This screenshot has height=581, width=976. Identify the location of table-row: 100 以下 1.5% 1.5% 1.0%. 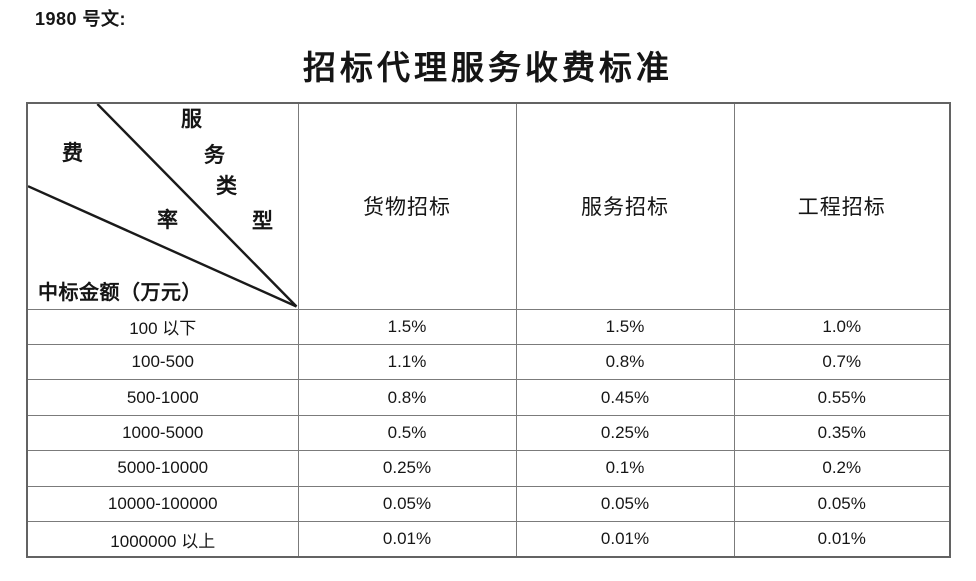
(488, 326).